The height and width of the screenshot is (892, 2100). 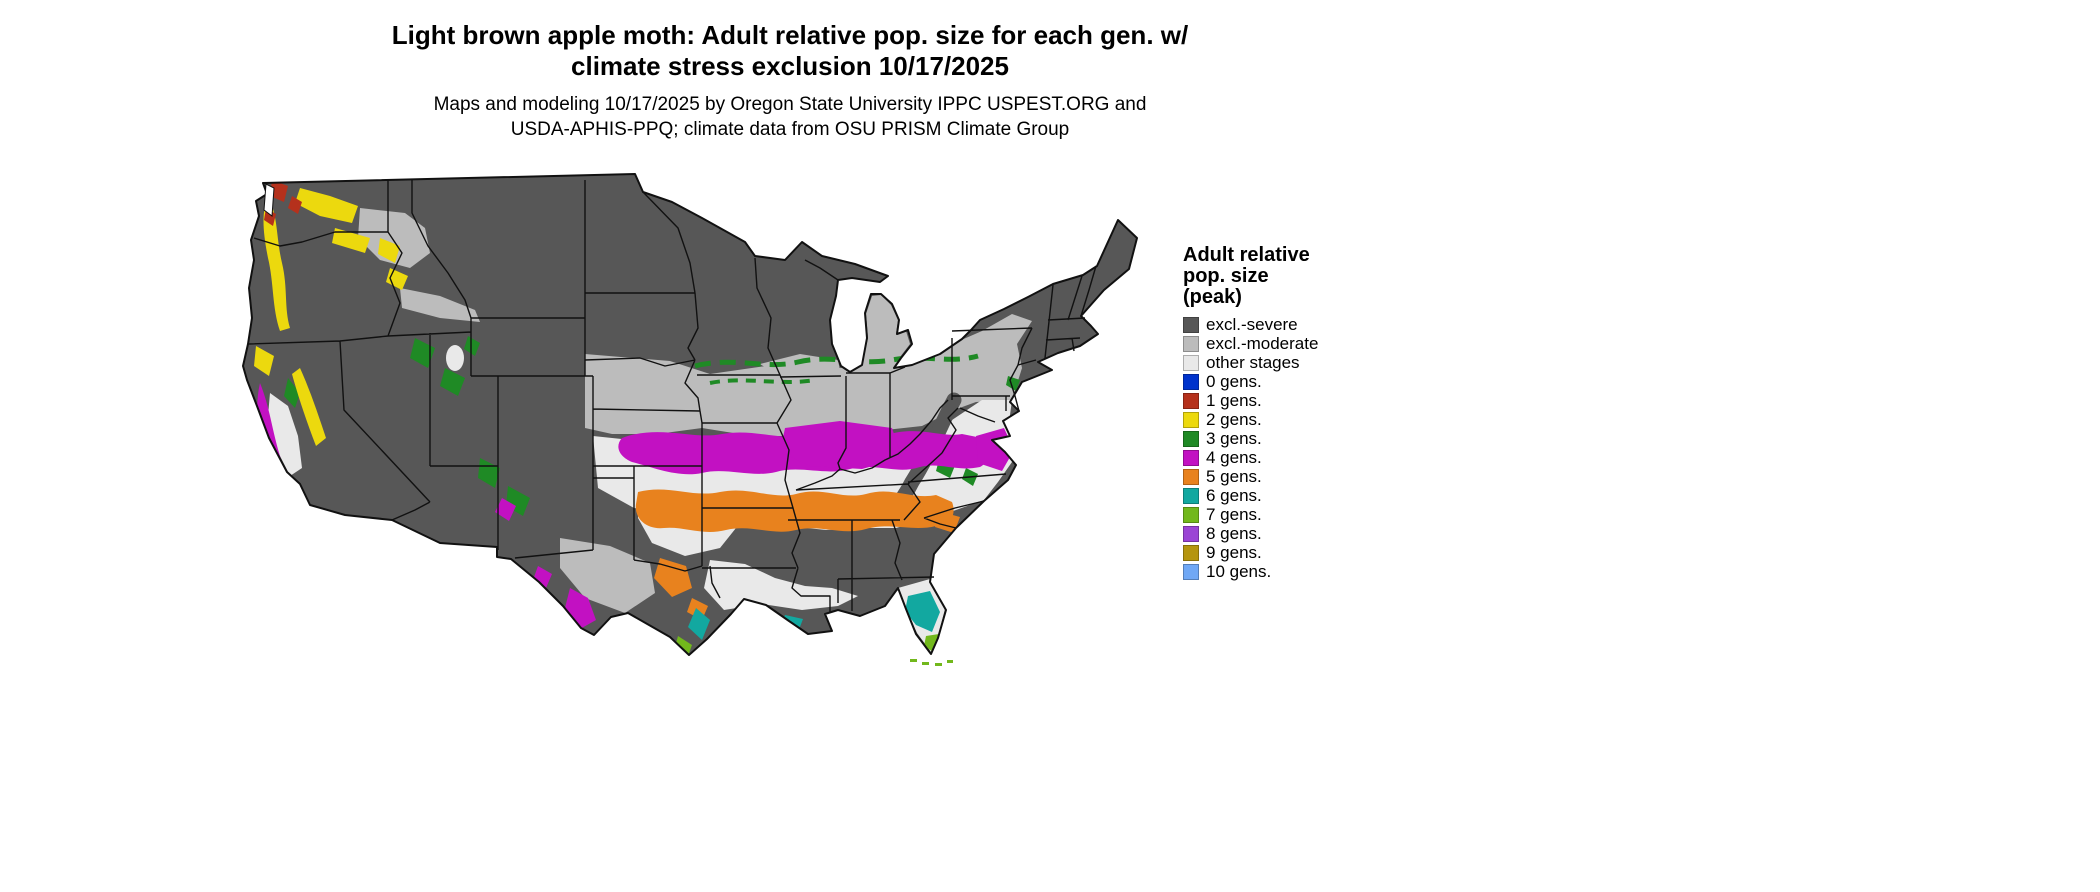 What do you see at coordinates (1298, 419) in the screenshot?
I see `legend-item: 2 gens.` at bounding box center [1298, 419].